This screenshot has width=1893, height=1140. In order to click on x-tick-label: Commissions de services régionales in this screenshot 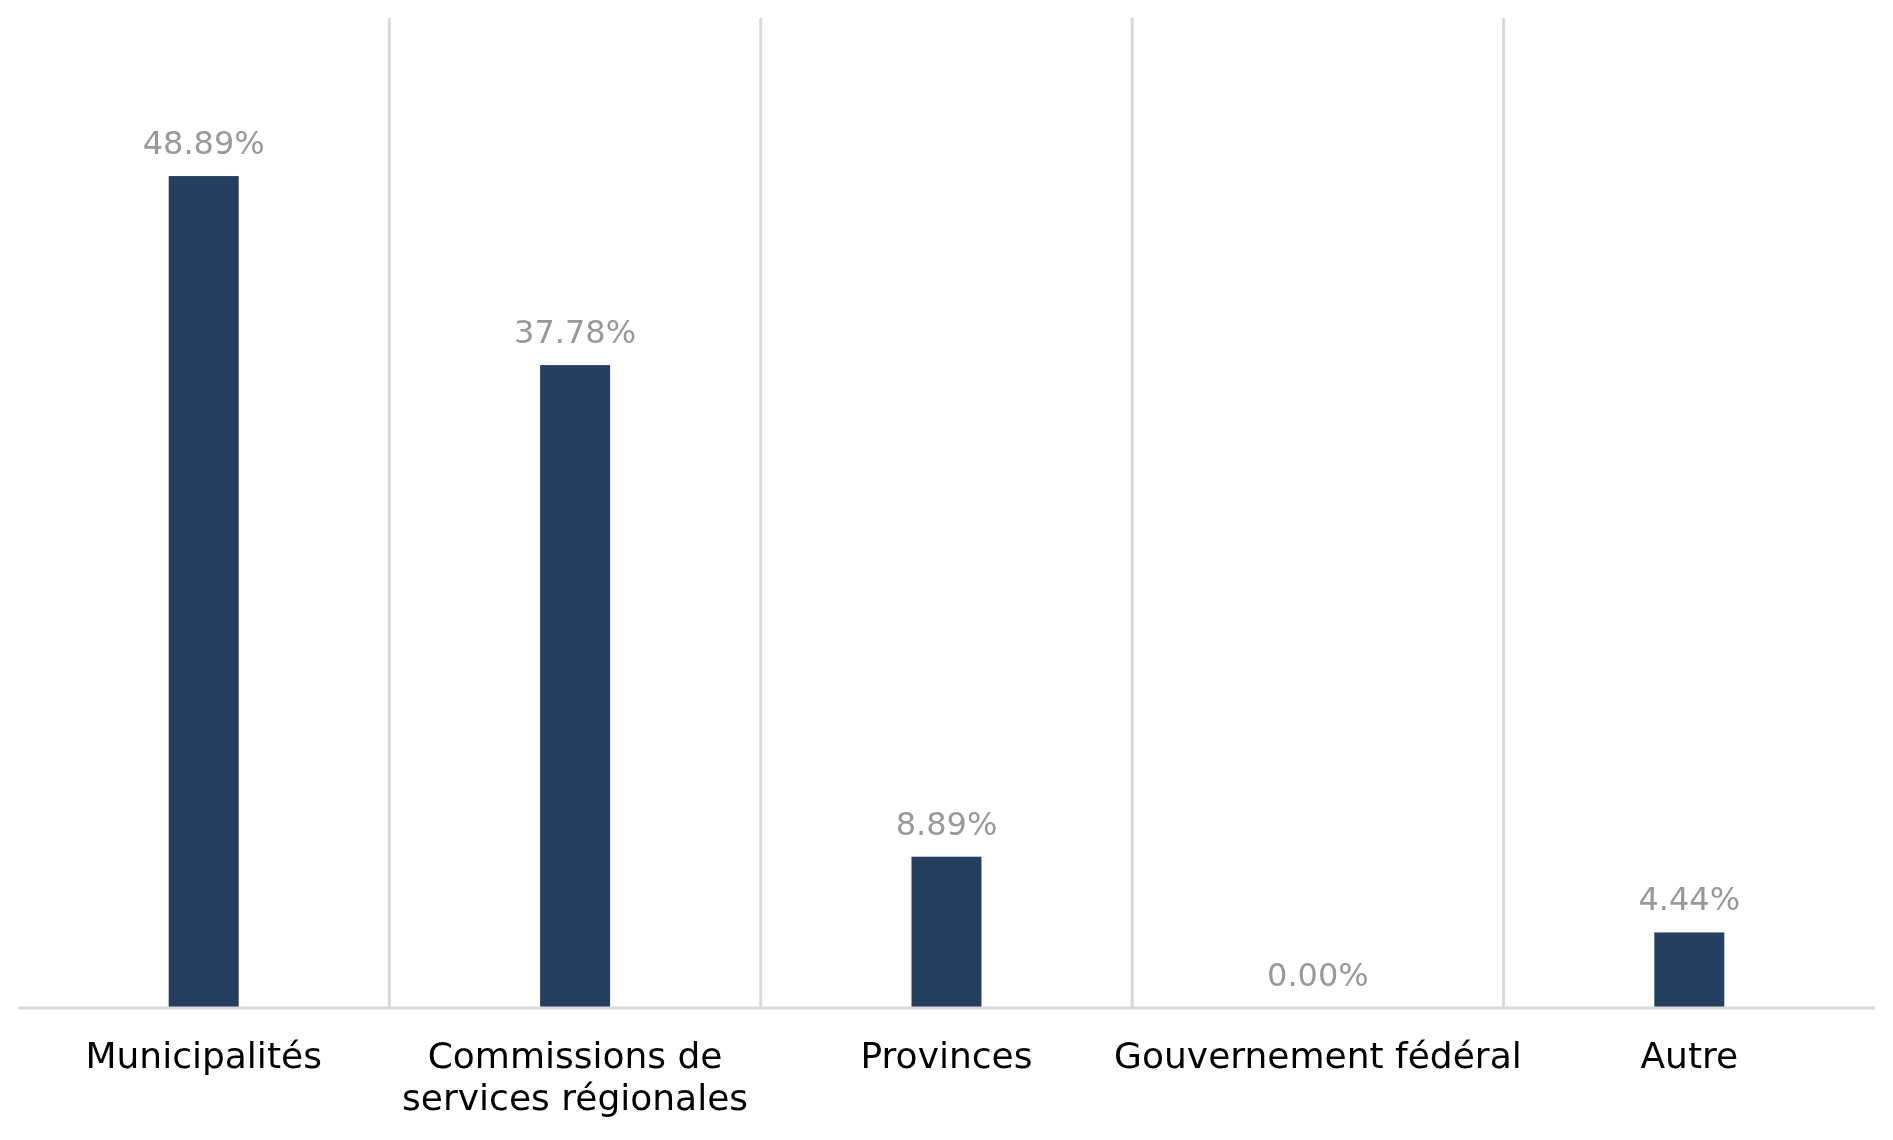, I will do `click(575, 1076)`.